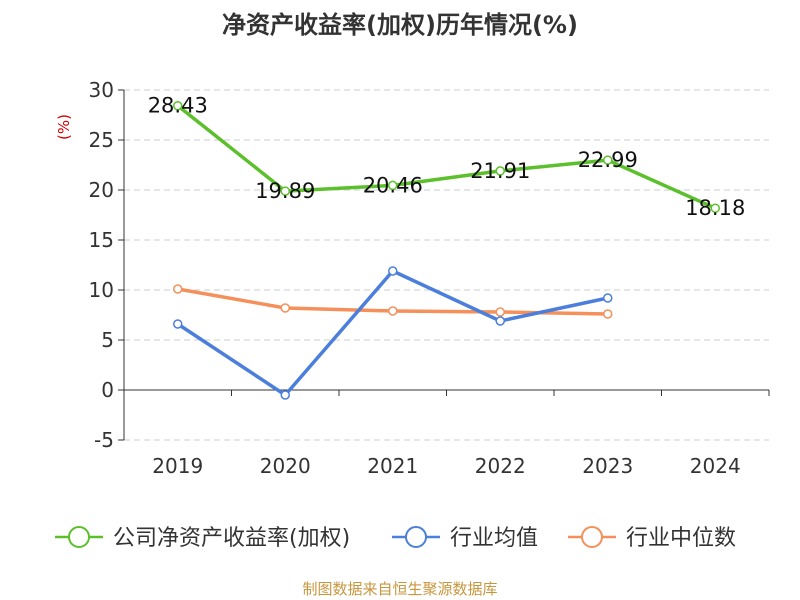 The width and height of the screenshot is (800, 600). What do you see at coordinates (715, 466) in the screenshot?
I see `x-tick-label: 2024` at bounding box center [715, 466].